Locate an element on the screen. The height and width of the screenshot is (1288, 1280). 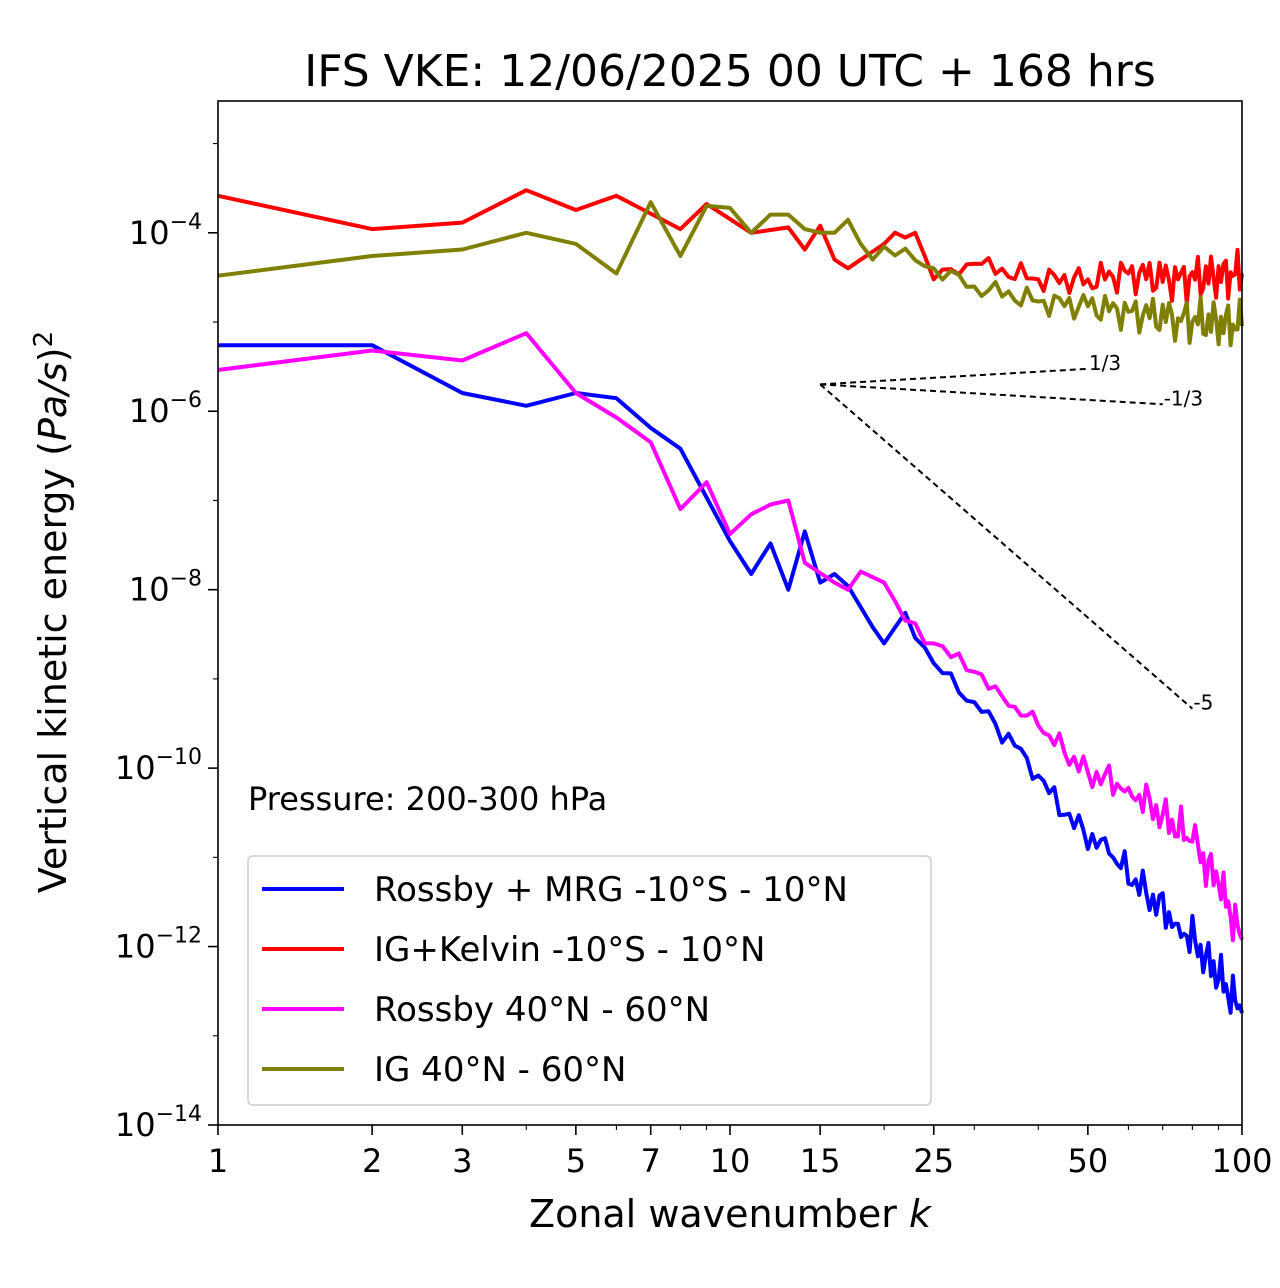
x-tick-label: 25 is located at coordinates (933, 1161).